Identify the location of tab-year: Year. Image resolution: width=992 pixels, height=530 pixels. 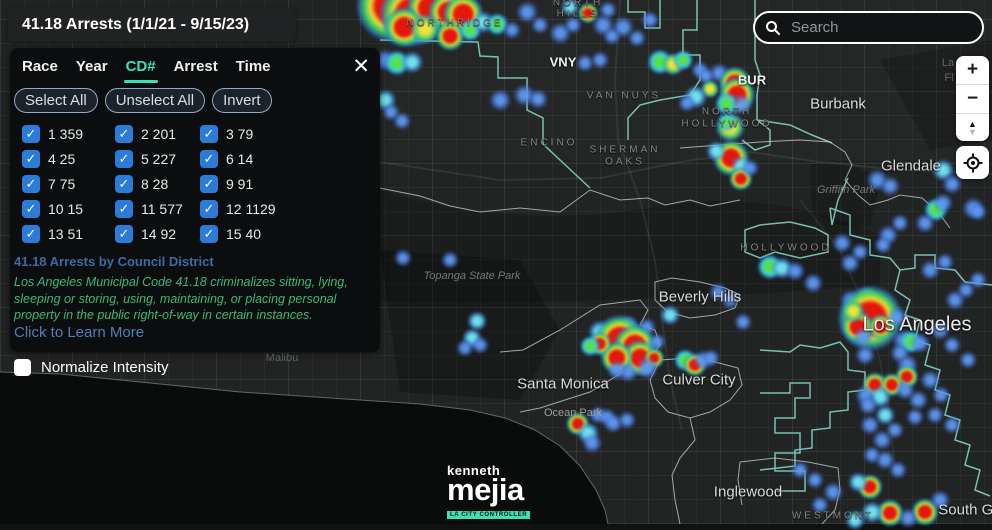
(91, 66).